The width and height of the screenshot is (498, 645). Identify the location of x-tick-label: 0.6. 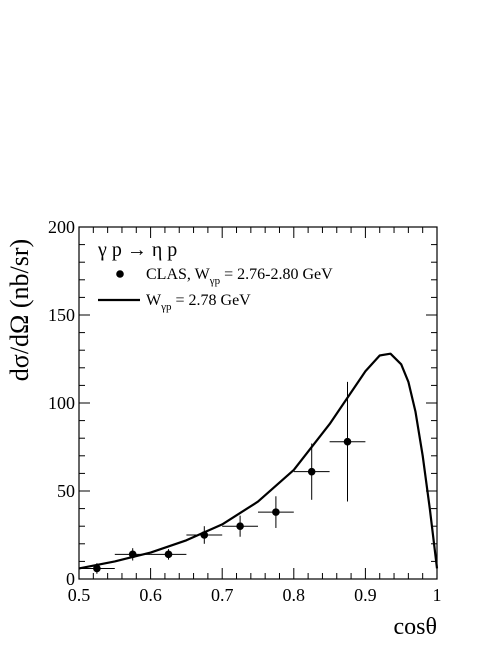
(150, 595).